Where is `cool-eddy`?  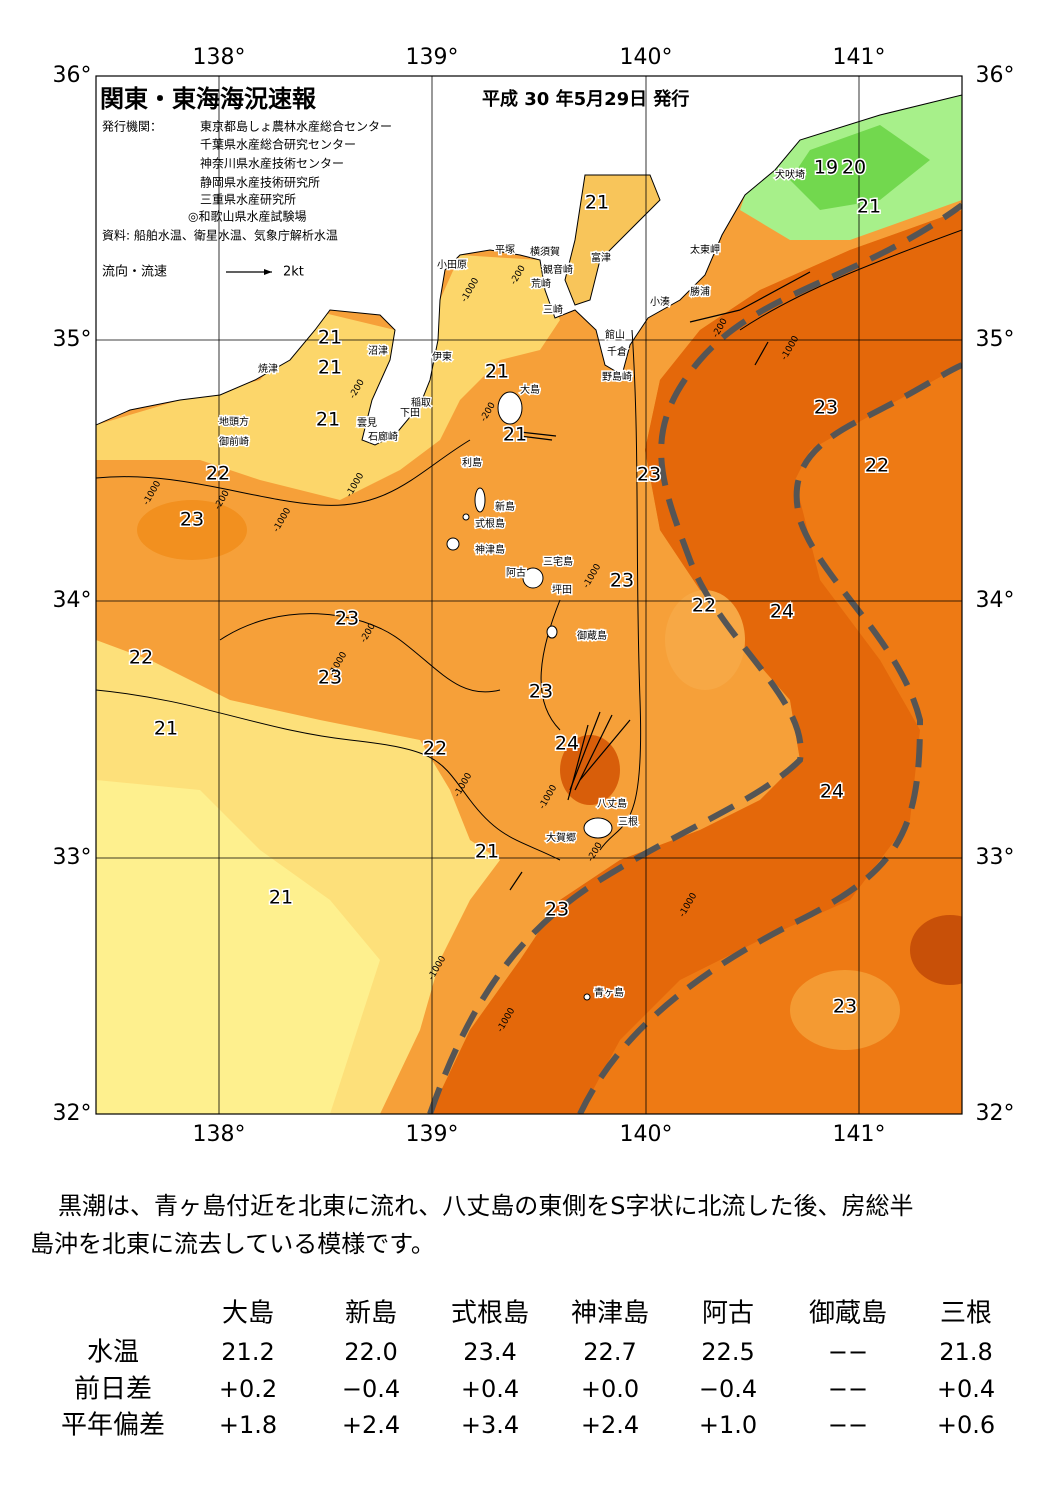 cool-eddy is located at coordinates (845, 1010).